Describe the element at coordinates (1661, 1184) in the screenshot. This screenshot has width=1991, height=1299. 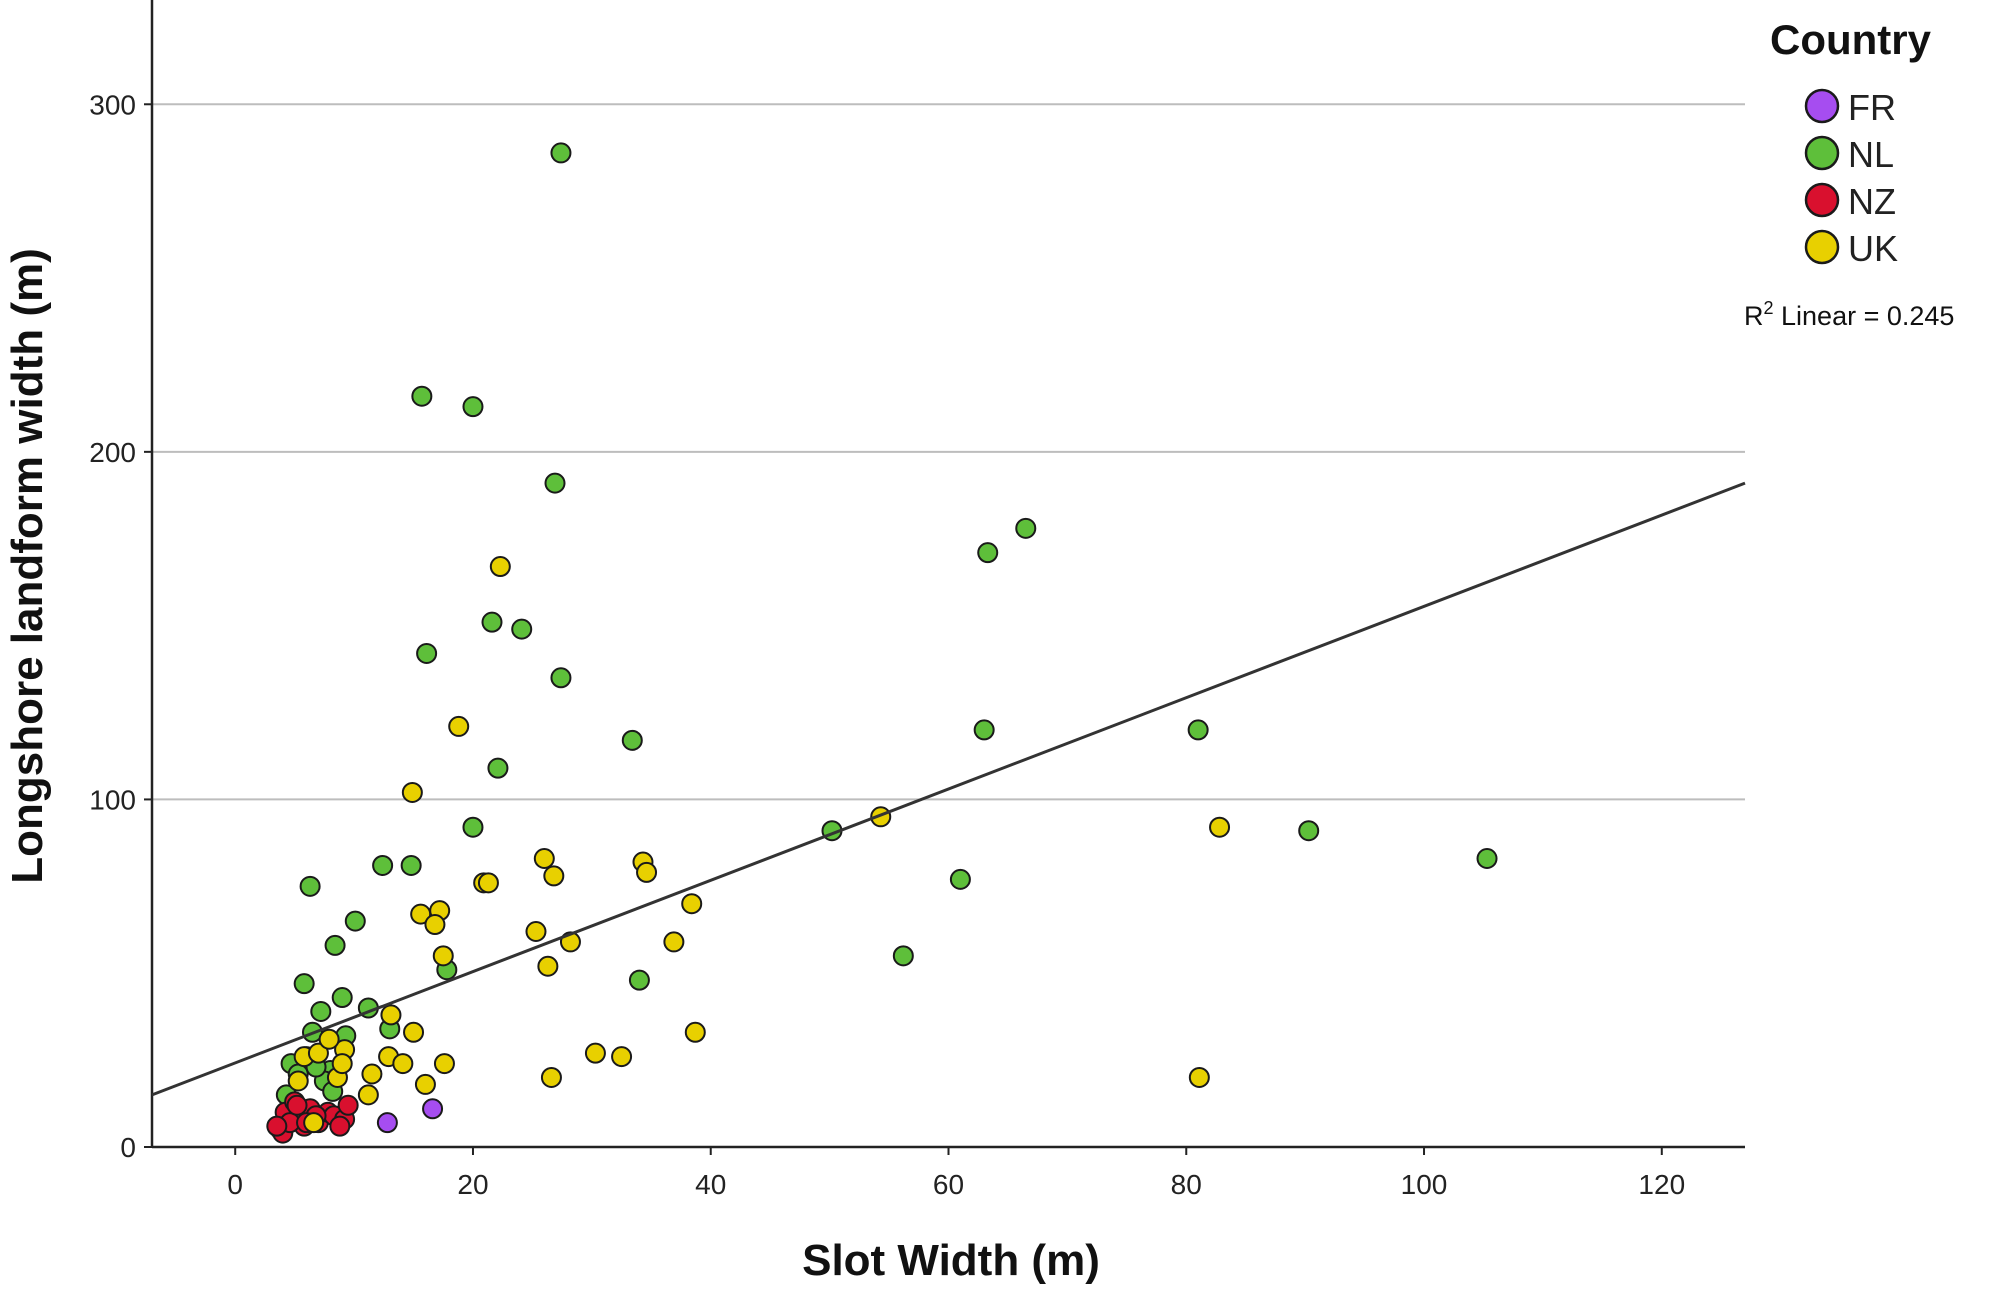
I see `x-tick-label: 120` at that location.